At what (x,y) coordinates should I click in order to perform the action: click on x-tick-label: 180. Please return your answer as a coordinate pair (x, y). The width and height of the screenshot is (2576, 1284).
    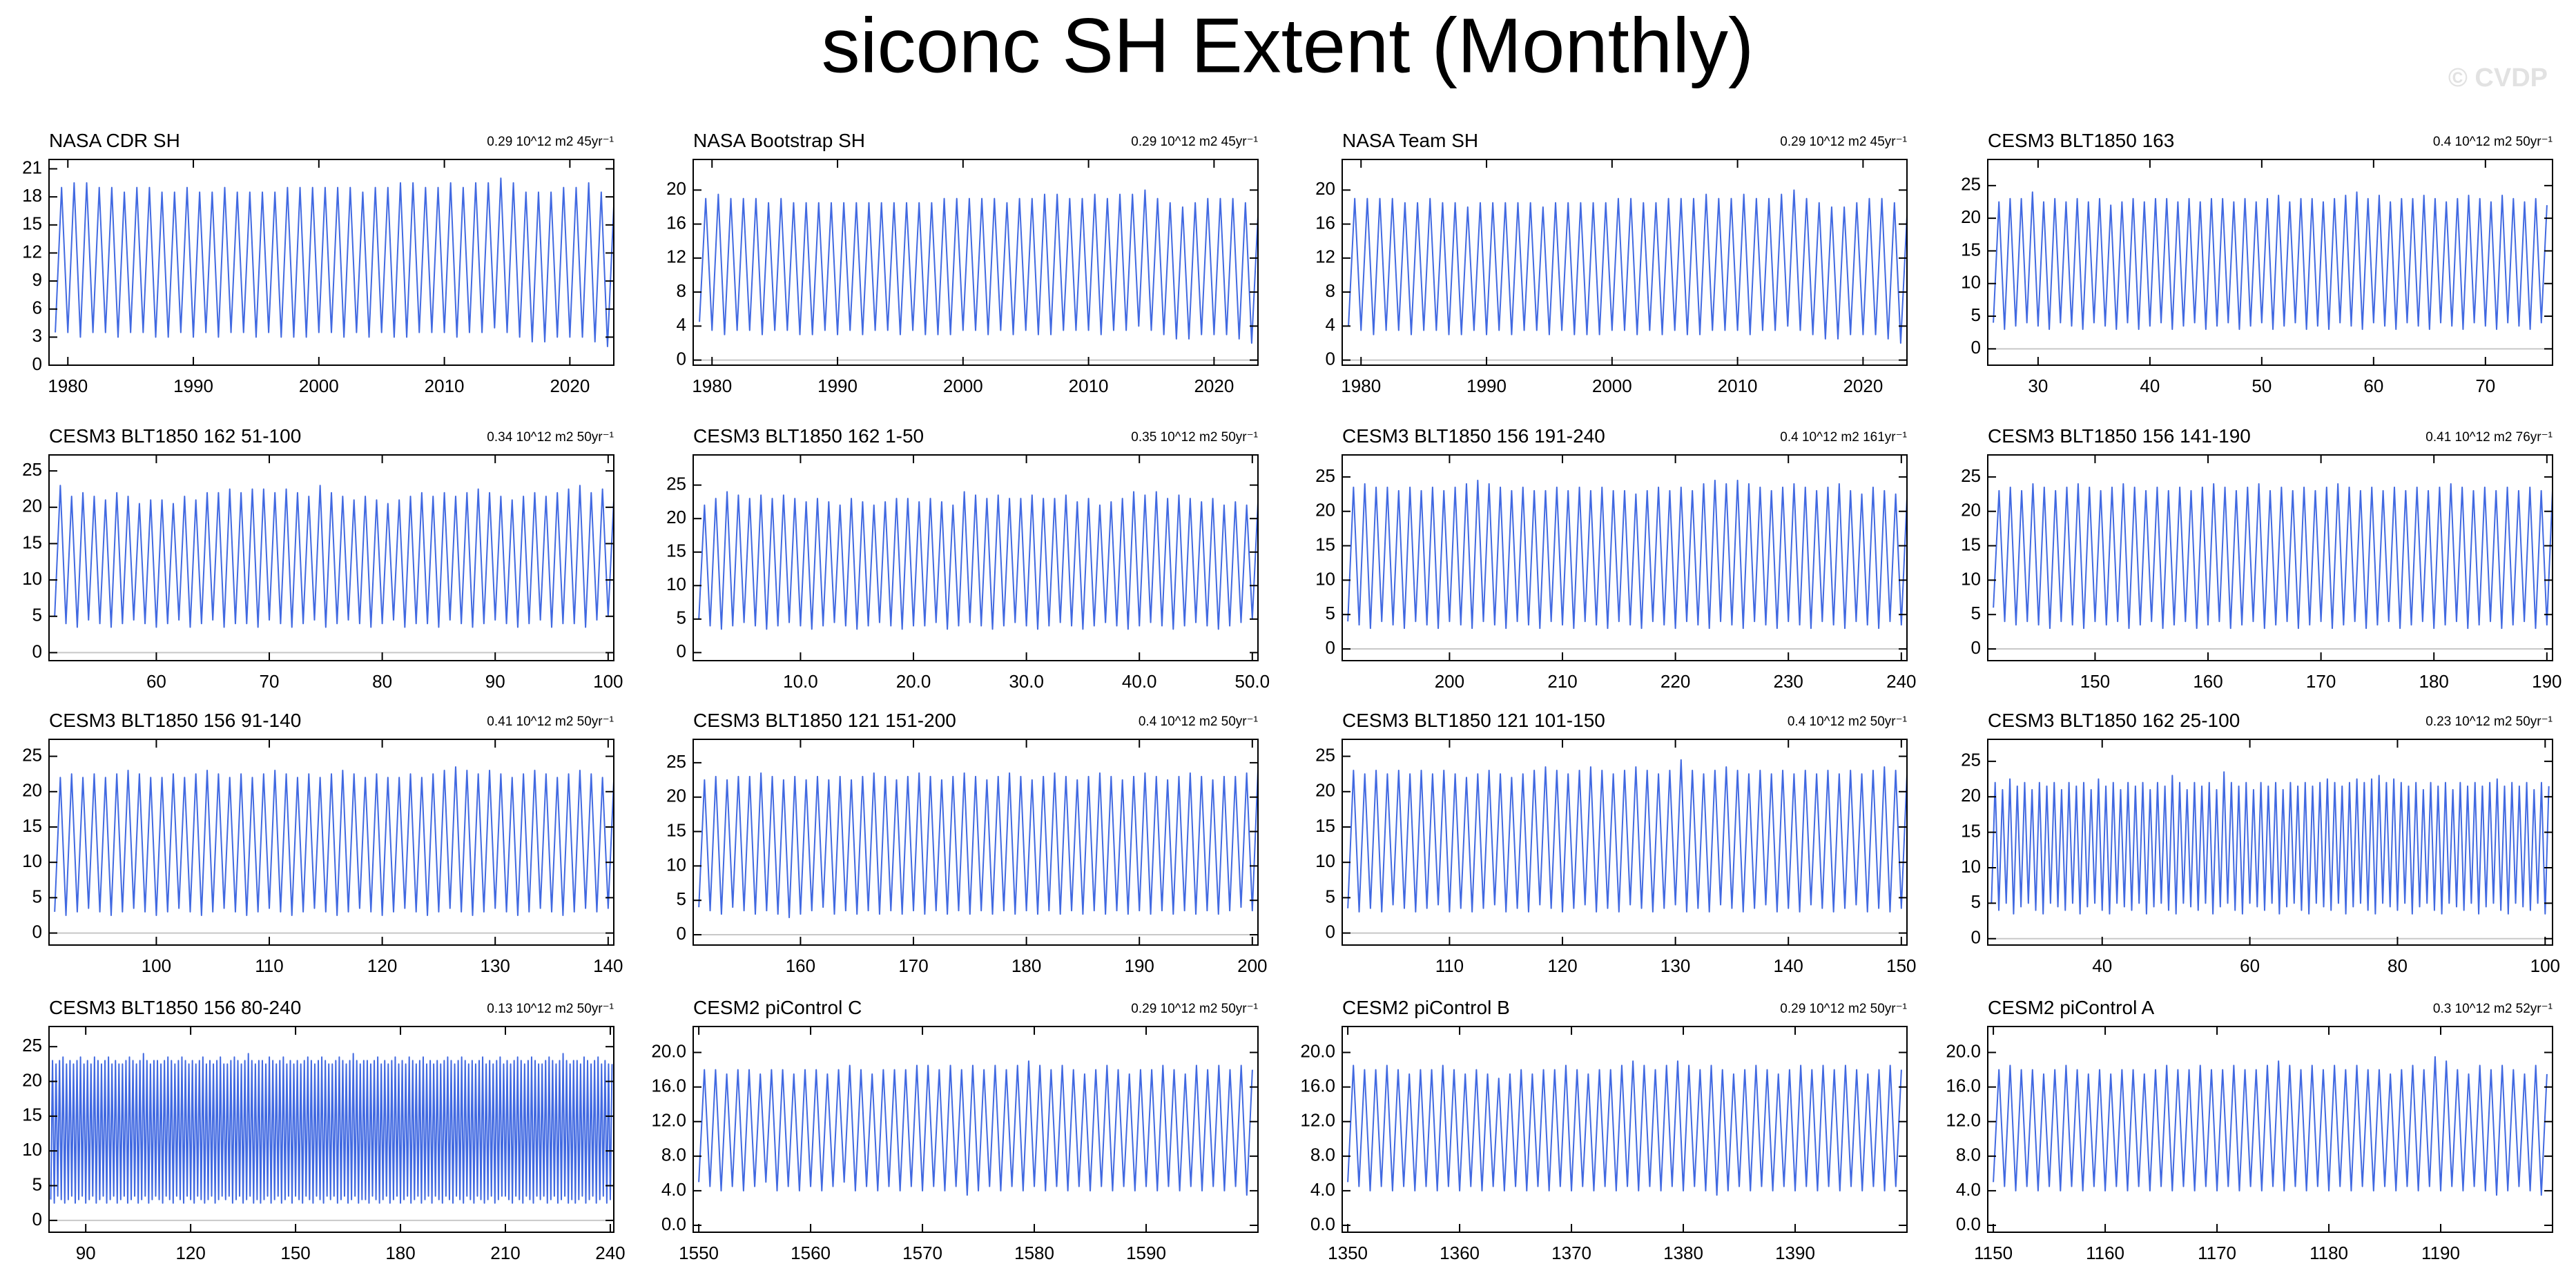
    Looking at the image, I should click on (2434, 681).